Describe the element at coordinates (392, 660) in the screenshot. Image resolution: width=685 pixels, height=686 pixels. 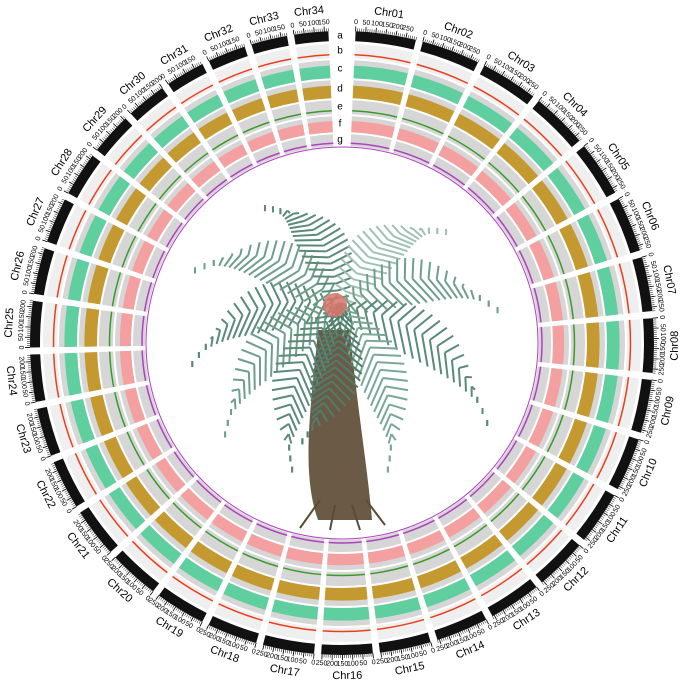
I see `tick-label: 200` at that location.